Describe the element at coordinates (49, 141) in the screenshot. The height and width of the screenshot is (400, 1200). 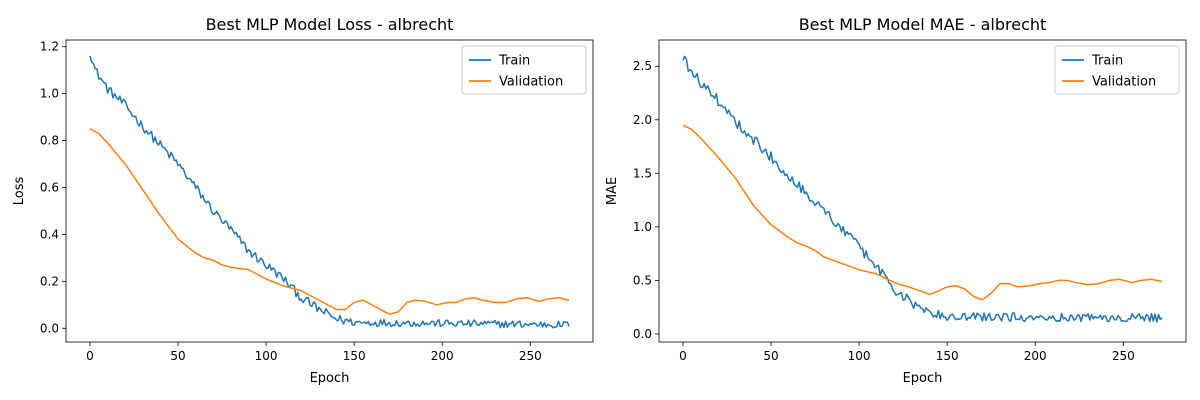
I see `y-tick-label: 0.8` at that location.